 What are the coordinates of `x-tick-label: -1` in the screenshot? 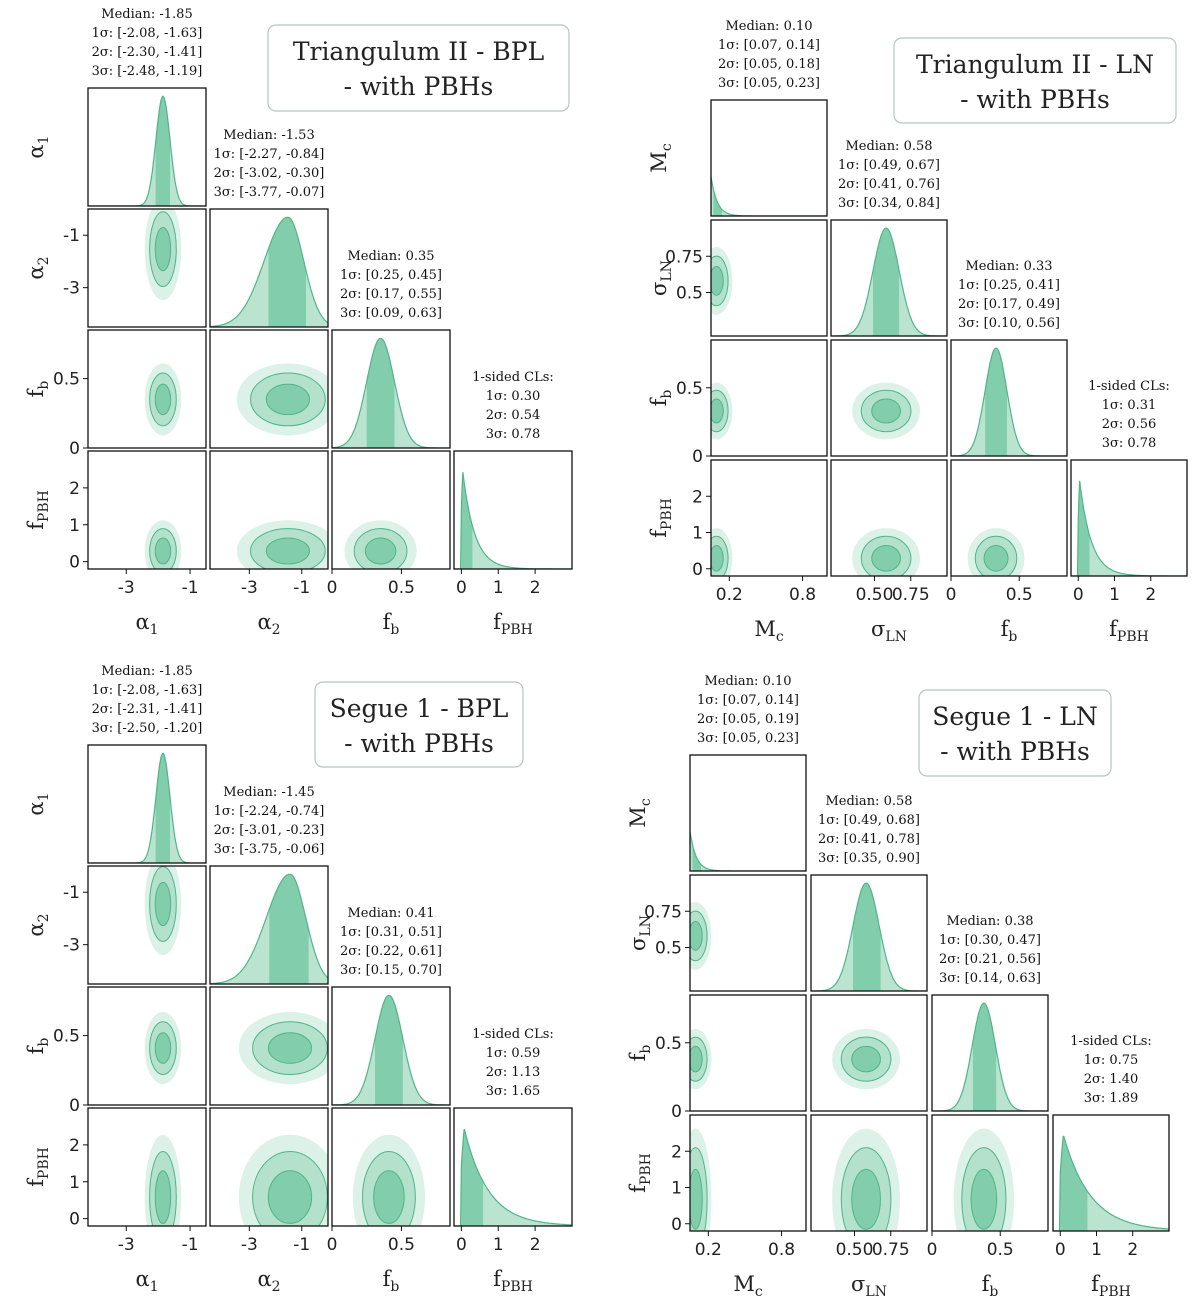 It's located at (190, 588).